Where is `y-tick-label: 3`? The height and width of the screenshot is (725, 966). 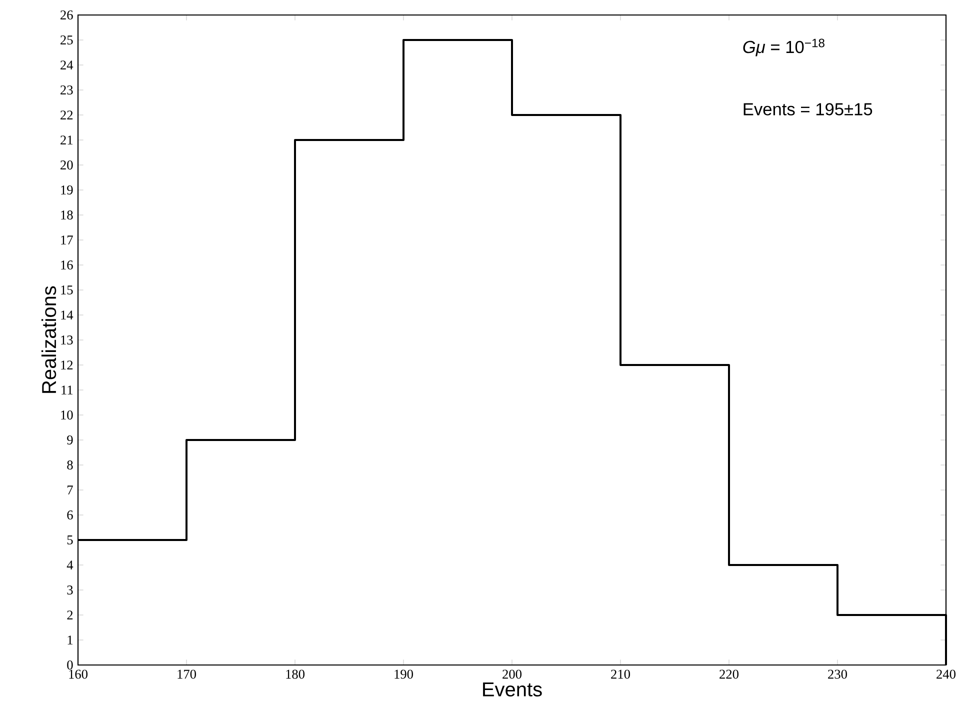 y-tick-label: 3 is located at coordinates (70, 590).